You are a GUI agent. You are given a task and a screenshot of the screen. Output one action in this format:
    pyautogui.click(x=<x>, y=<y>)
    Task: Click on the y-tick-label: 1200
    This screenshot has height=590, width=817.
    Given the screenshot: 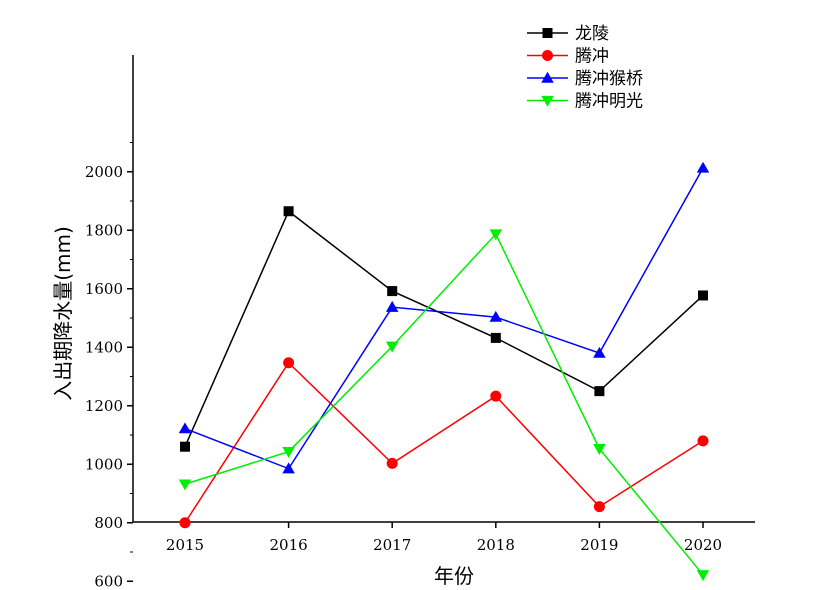 What is the action you would take?
    pyautogui.click(x=104, y=406)
    